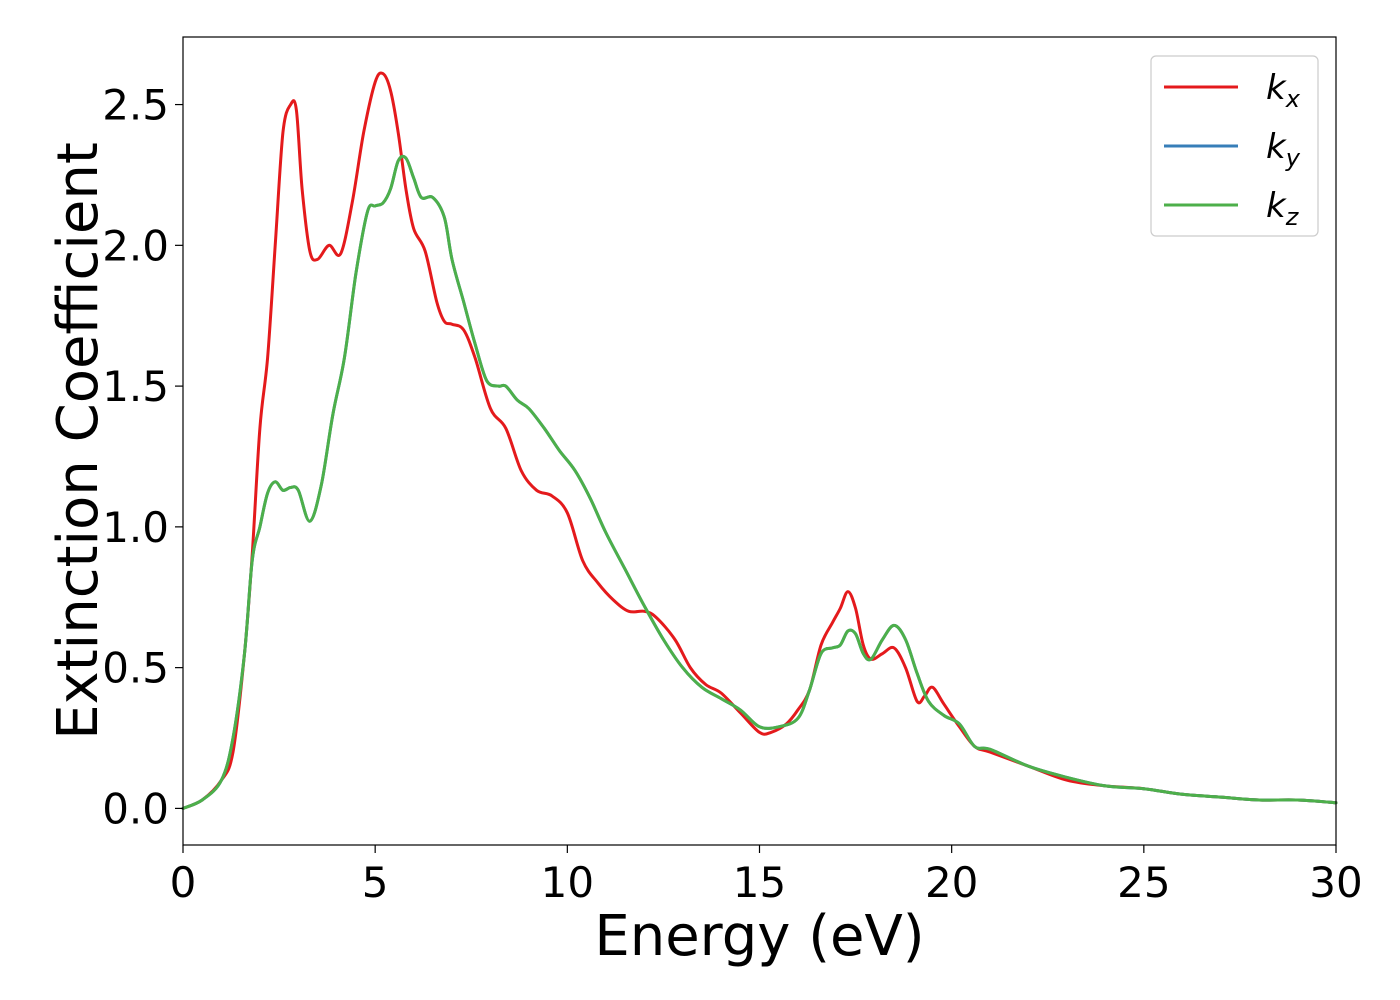 The image size is (1400, 1000). Describe the element at coordinates (1283, 149) in the screenshot. I see `legend-label-y: ky` at that location.